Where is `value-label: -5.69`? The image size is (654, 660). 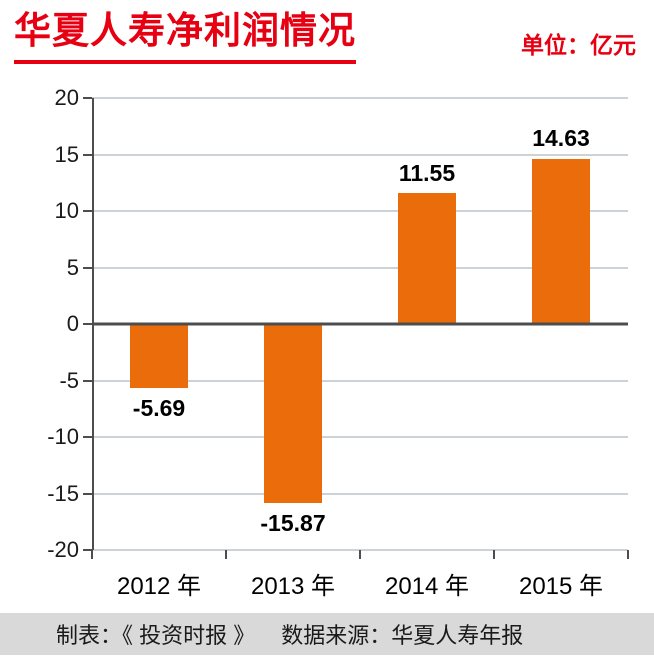 value-label: -5.69 is located at coordinates (159, 408).